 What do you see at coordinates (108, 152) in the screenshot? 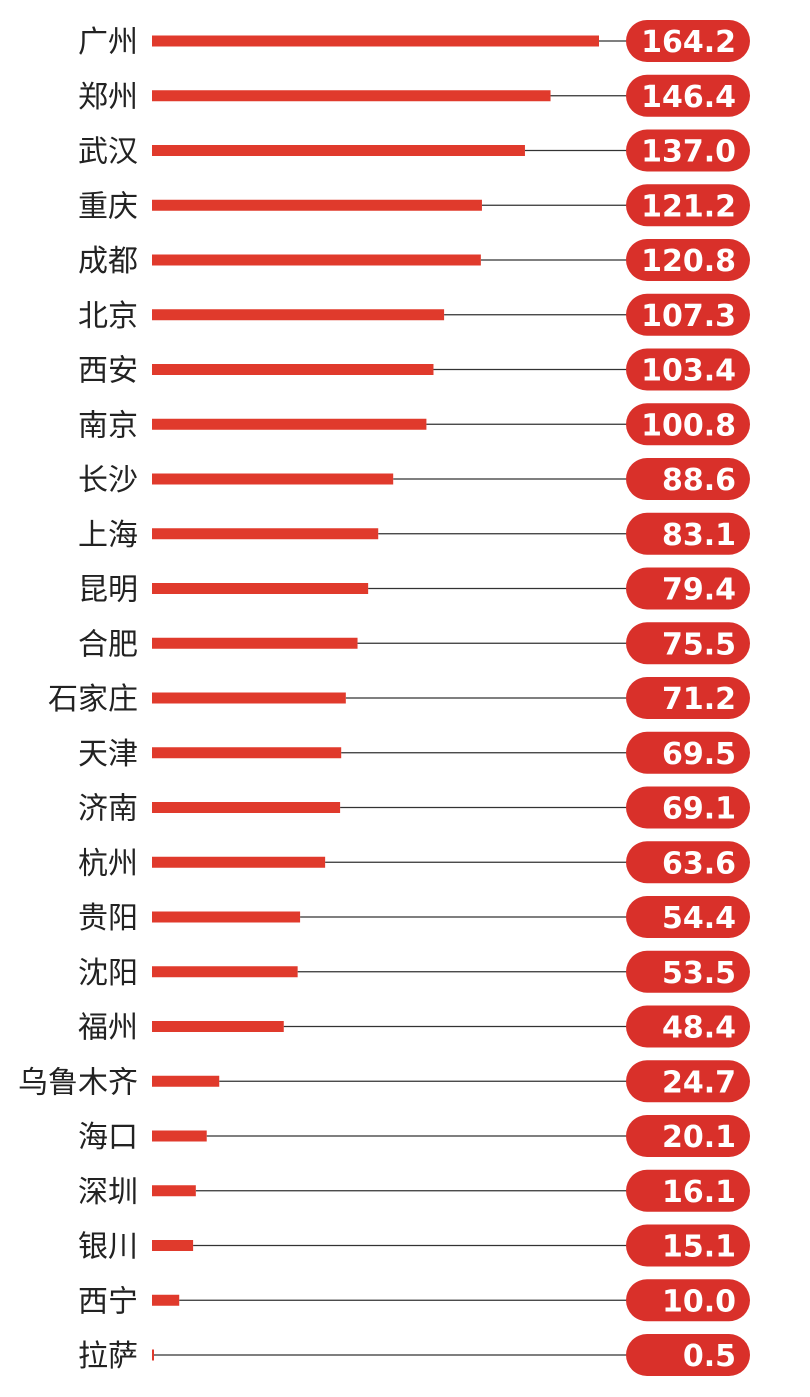
I see `category-label: 武汉` at bounding box center [108, 152].